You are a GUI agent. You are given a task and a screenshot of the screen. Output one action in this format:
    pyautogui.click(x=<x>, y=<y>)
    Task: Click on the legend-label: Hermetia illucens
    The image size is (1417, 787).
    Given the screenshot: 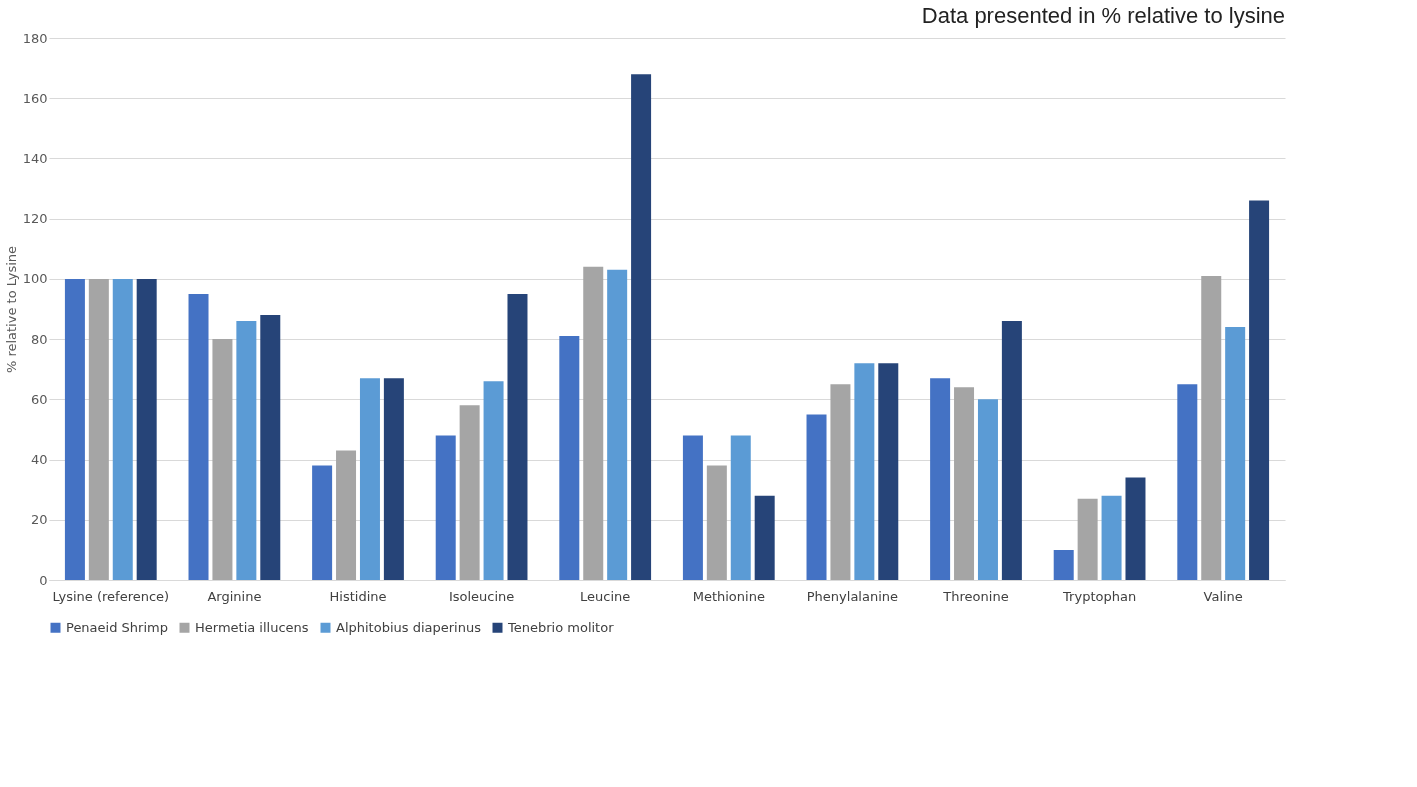 What is the action you would take?
    pyautogui.click(x=252, y=627)
    